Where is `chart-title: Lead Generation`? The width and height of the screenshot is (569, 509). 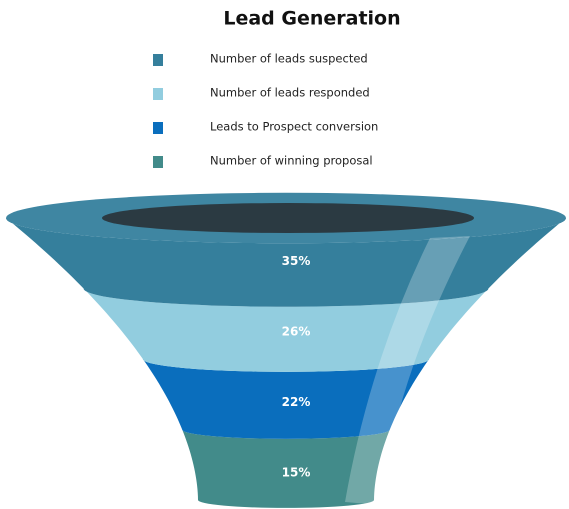 chart-title: Lead Generation is located at coordinates (311, 19).